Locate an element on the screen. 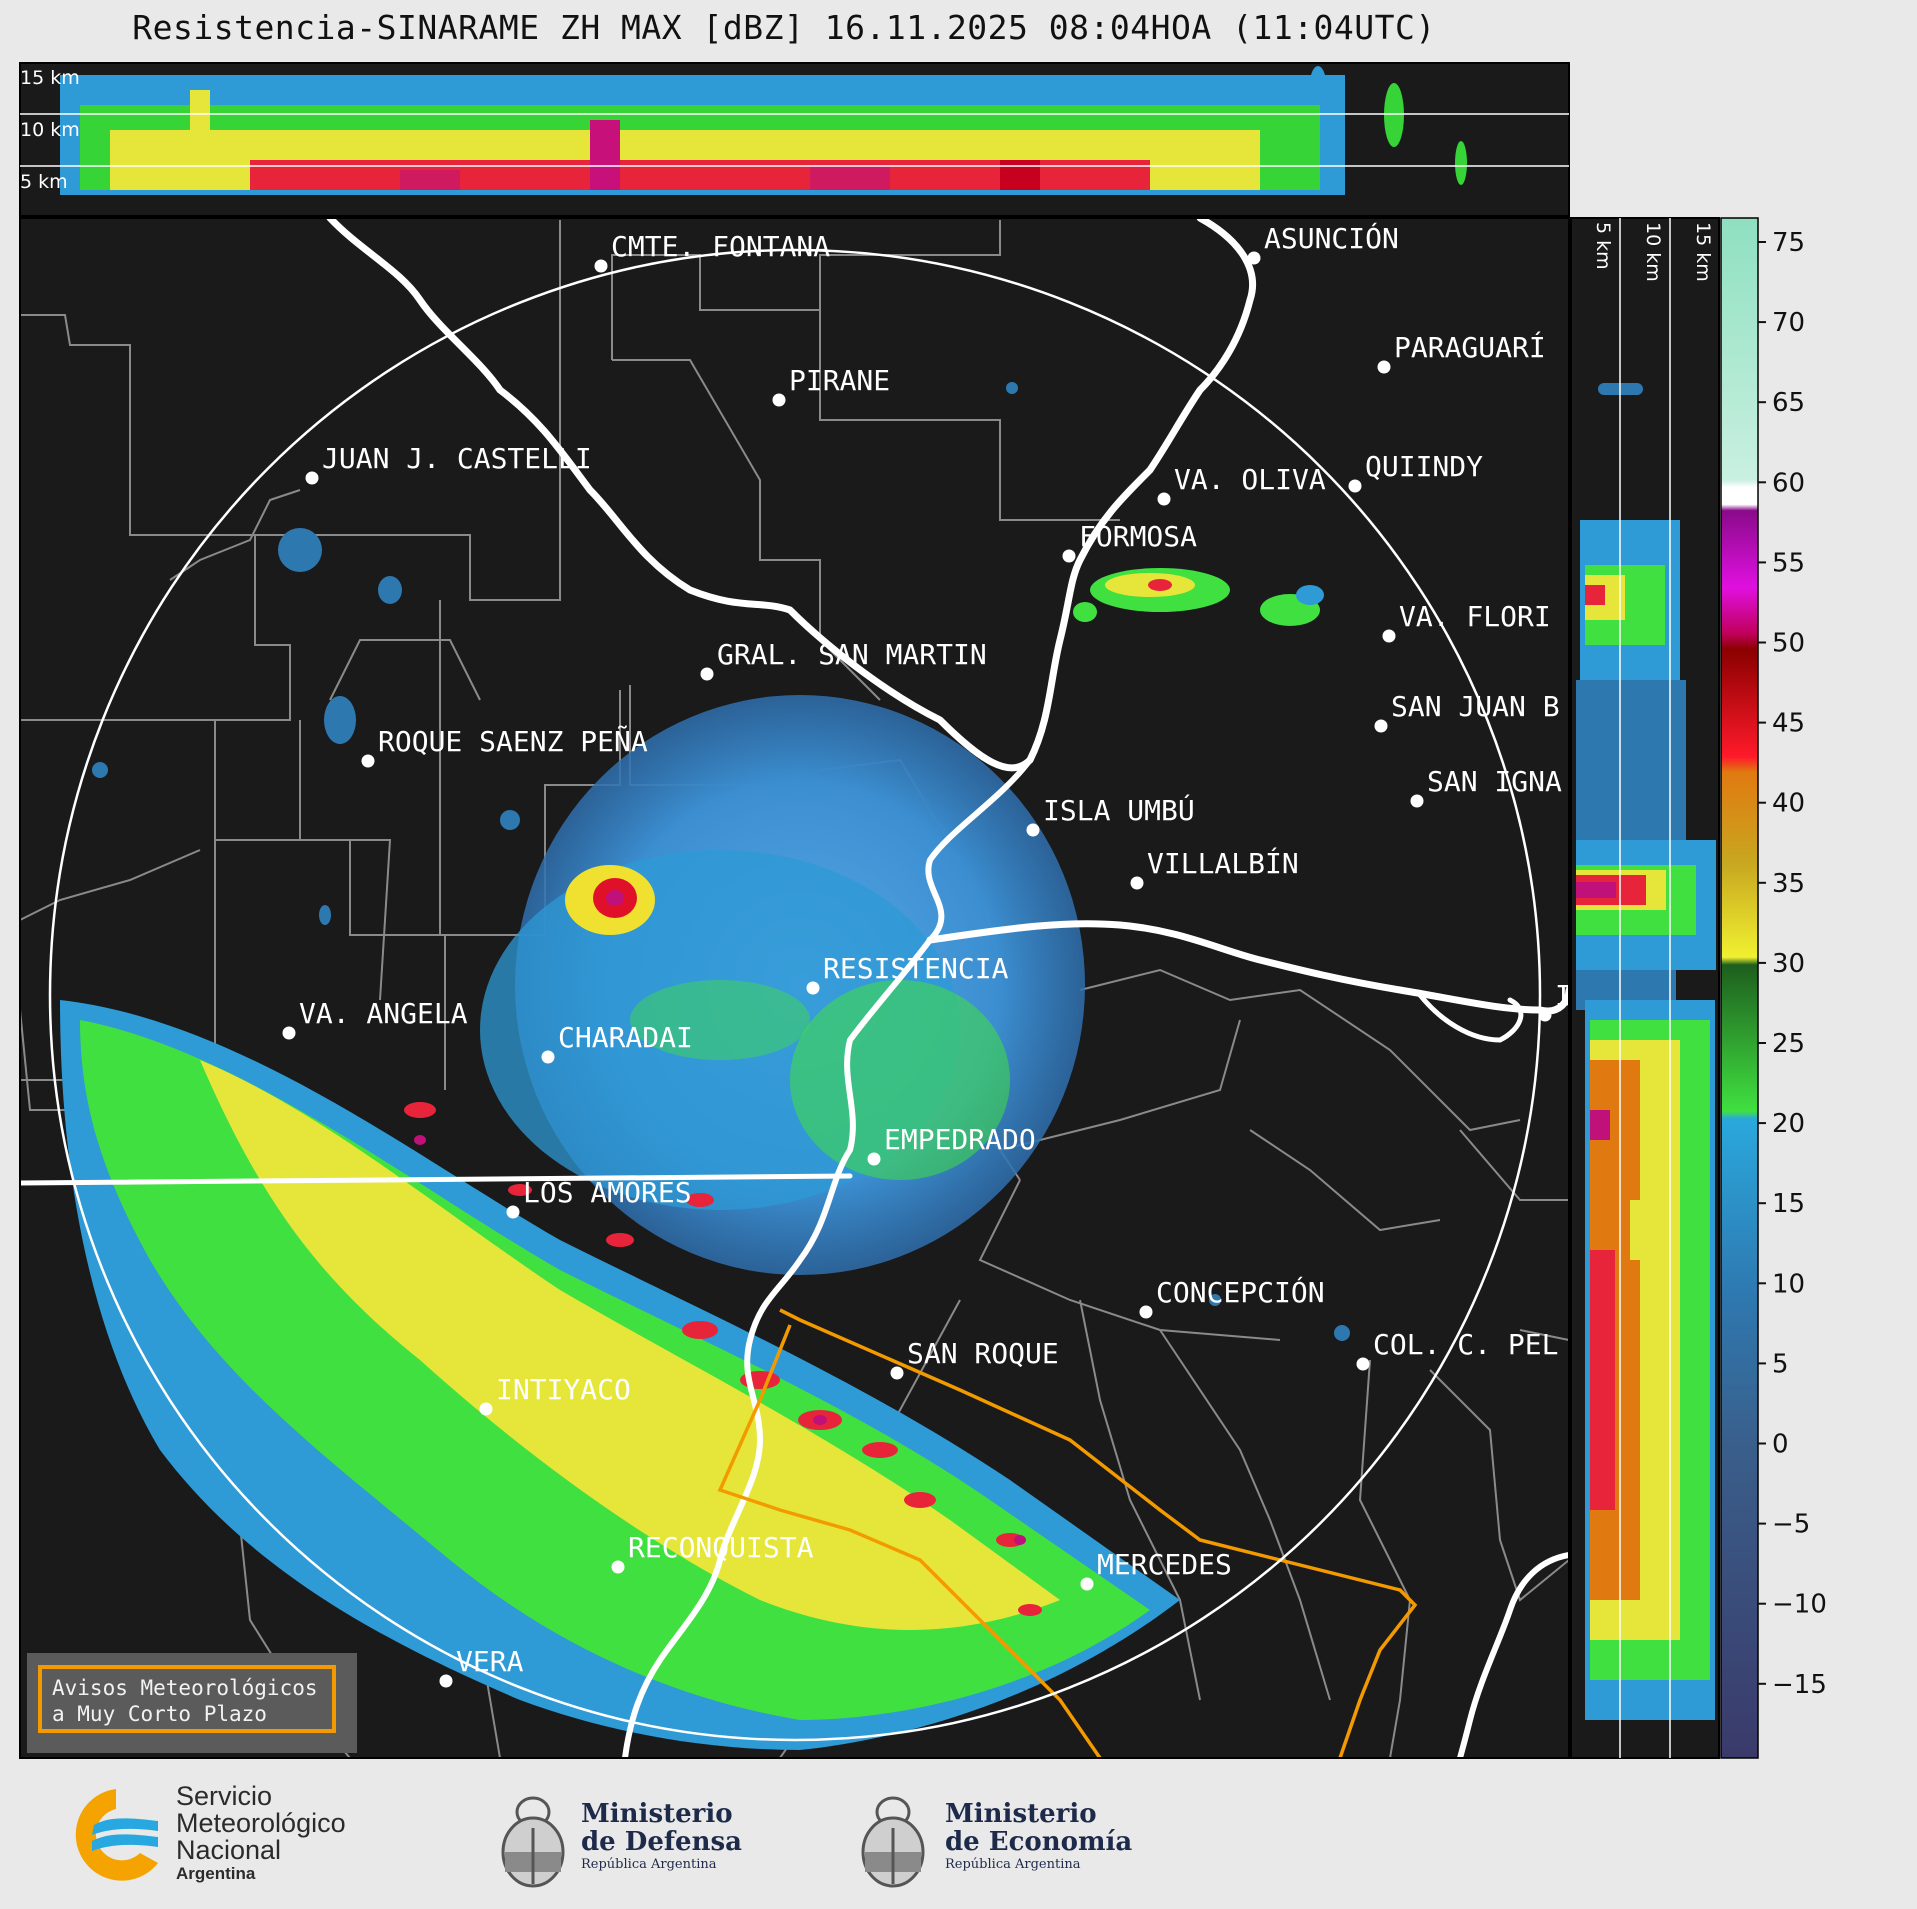 Image resolution: width=1917 pixels, height=1909 pixels. colorbar-tick-label: 55 is located at coordinates (1788, 563).